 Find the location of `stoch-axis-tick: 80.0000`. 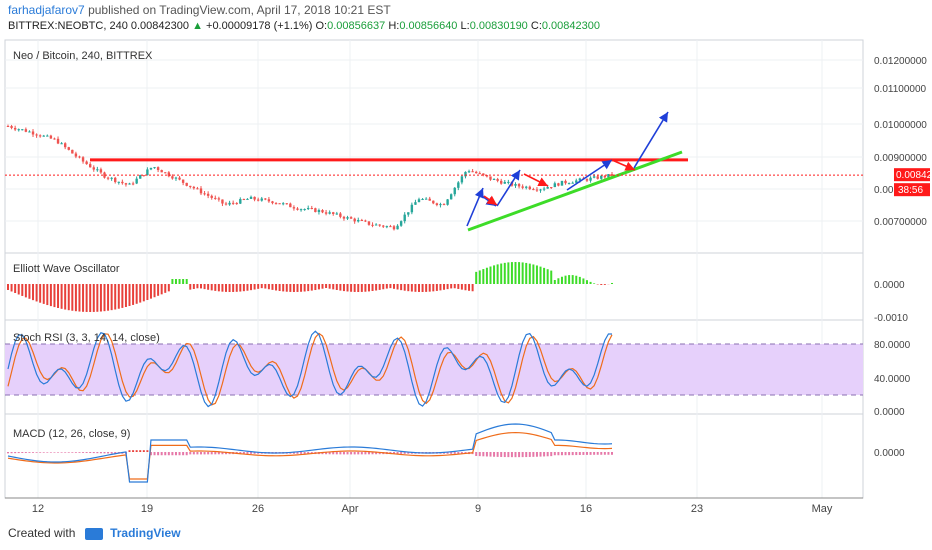

stoch-axis-tick: 80.0000 is located at coordinates (892, 345).